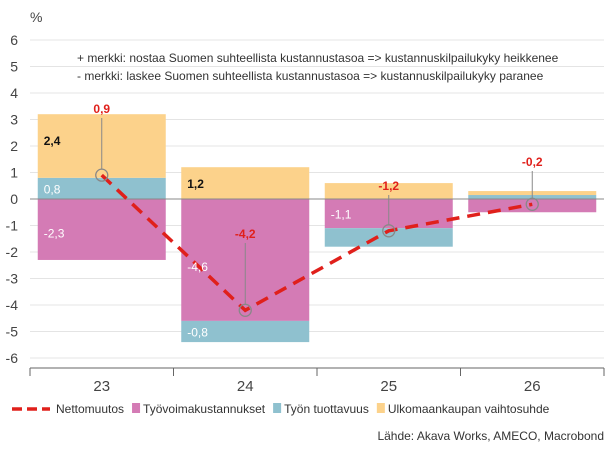 Image resolution: width=614 pixels, height=453 pixels. What do you see at coordinates (14, 120) in the screenshot?
I see `y-tick-label: 3` at bounding box center [14, 120].